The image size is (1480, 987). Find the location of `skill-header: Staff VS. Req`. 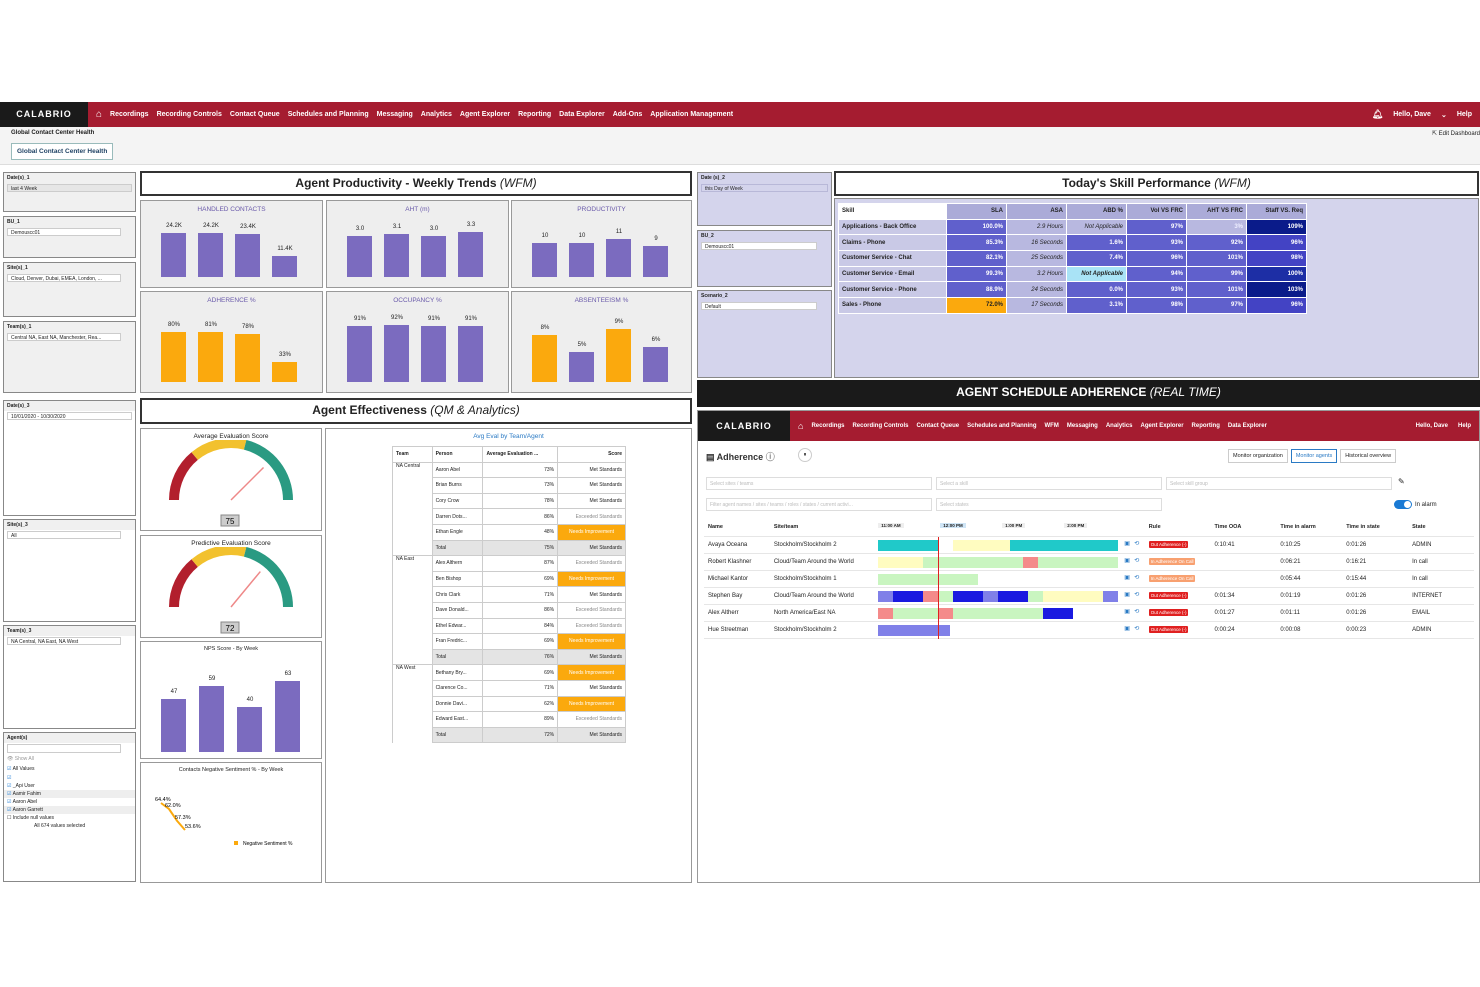

skill-header: Staff VS. Req is located at coordinates (1276, 211).